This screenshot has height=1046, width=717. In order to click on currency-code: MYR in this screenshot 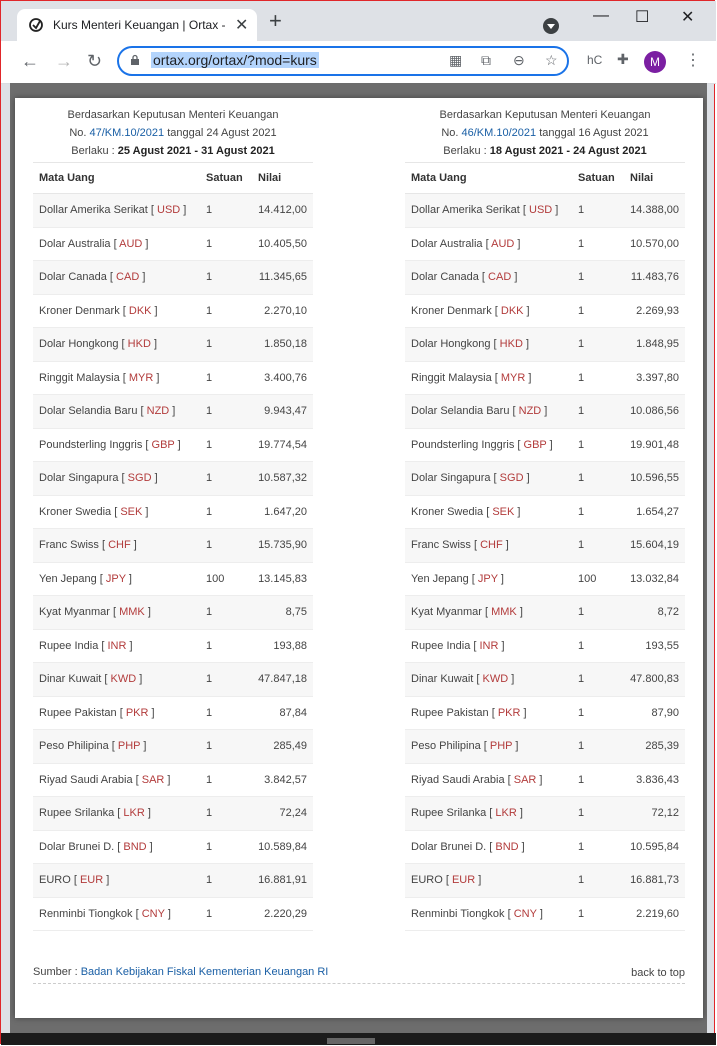, I will do `click(141, 377)`.